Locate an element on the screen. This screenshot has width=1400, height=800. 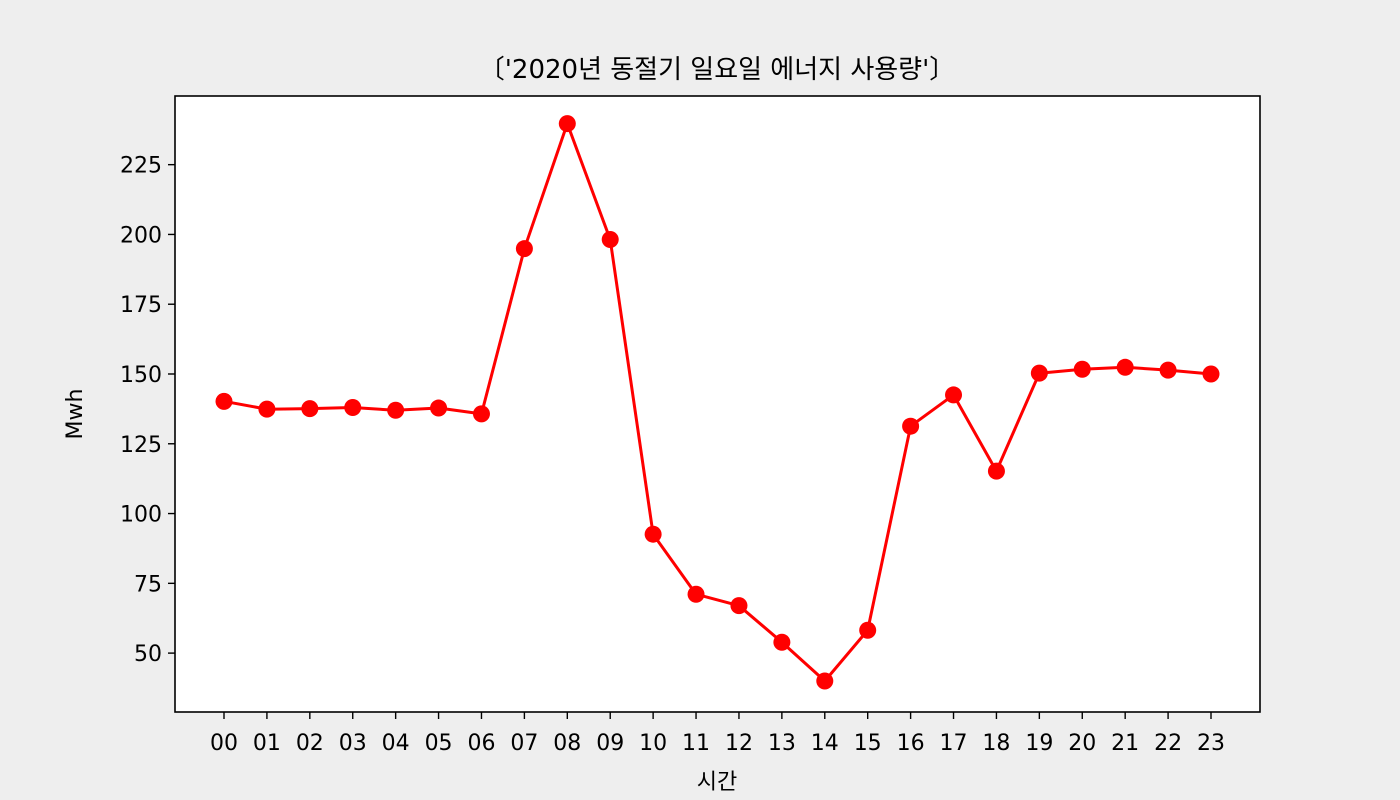
y-tick-label: 125 is located at coordinates (141, 445).